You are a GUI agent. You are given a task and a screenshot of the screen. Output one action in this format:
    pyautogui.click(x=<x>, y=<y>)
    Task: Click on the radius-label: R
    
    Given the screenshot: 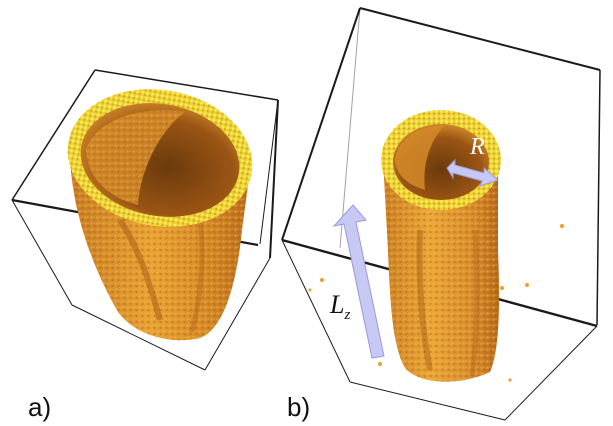 What is the action you would take?
    pyautogui.click(x=477, y=147)
    